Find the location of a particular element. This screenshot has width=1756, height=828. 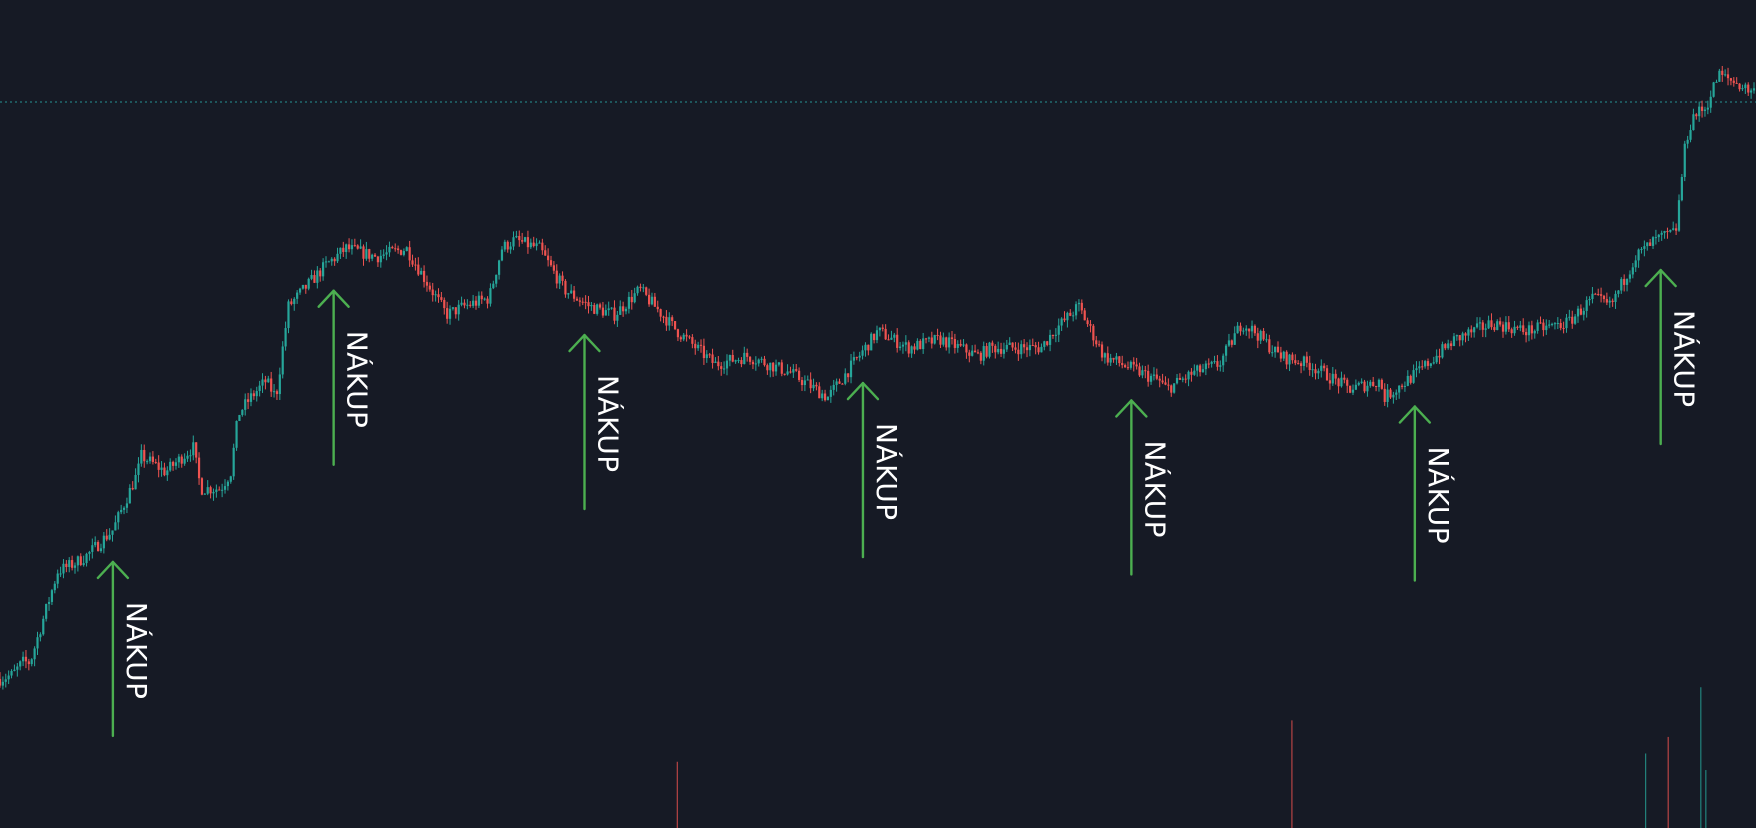

buy-signal-7: NÁKUP is located at coordinates (1673, 357).